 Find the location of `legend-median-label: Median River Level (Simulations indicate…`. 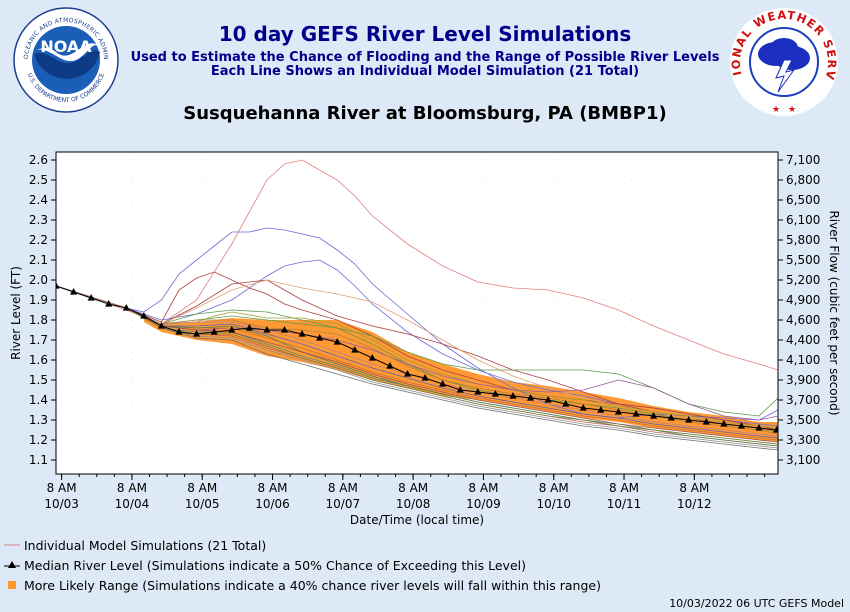

legend-median-label: Median River Level (Simulations indicate… is located at coordinates (274, 565).